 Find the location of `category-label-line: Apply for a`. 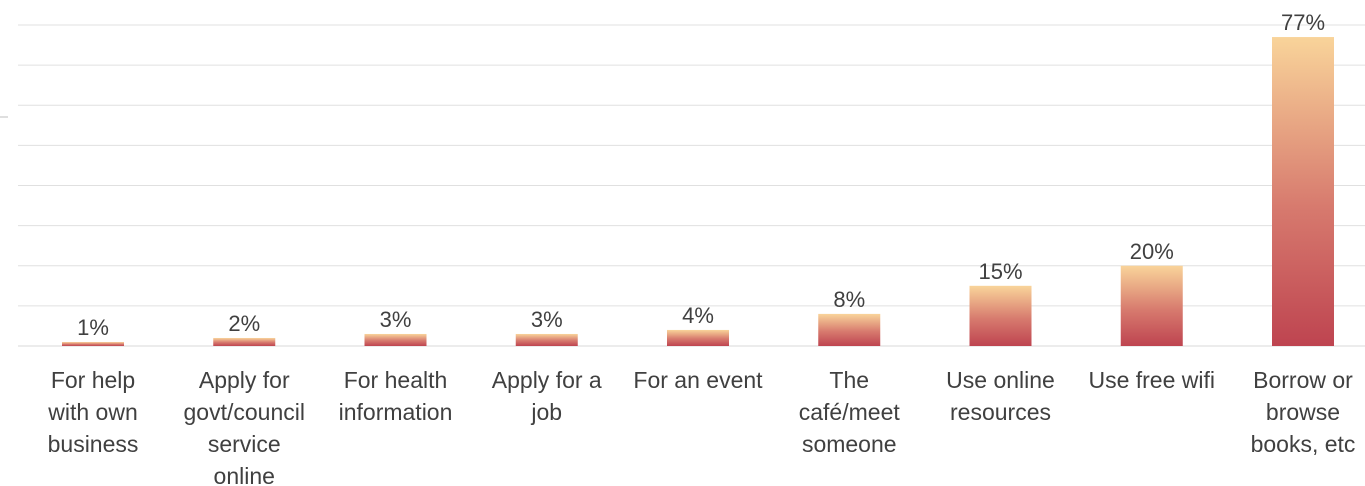

category-label-line: Apply for a is located at coordinates (547, 380).